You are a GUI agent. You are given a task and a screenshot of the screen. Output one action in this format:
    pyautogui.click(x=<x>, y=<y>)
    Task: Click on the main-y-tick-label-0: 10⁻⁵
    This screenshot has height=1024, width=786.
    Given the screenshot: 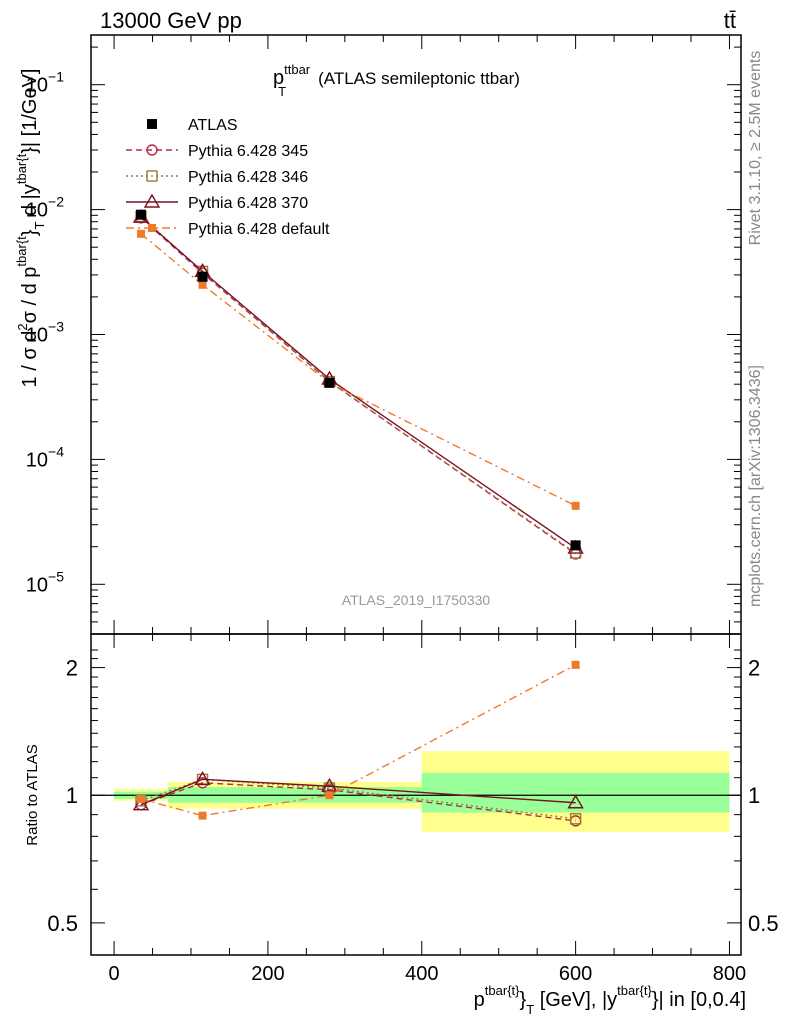 What is the action you would take?
    pyautogui.click(x=45, y=582)
    